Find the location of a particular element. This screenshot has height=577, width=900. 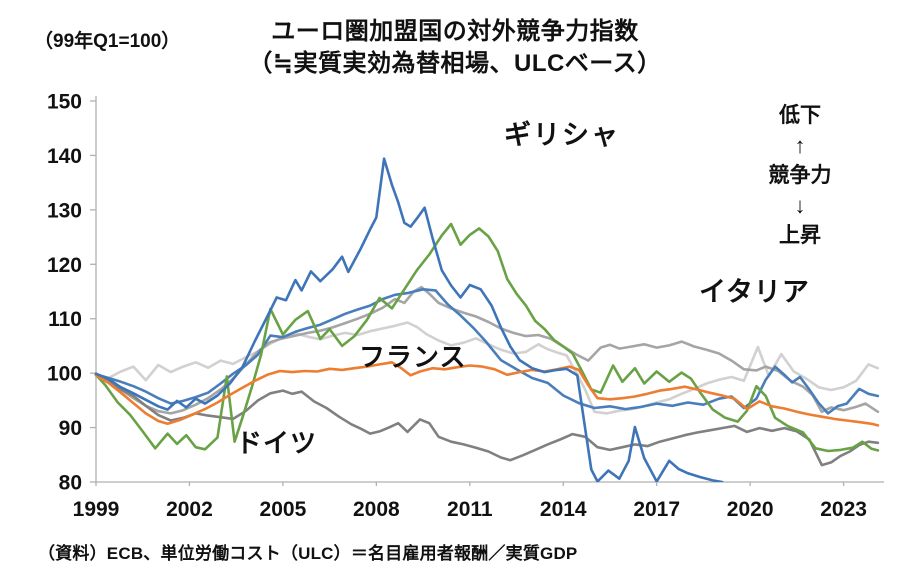

annotation-competitiveness: 競争力 is located at coordinates (800, 175).